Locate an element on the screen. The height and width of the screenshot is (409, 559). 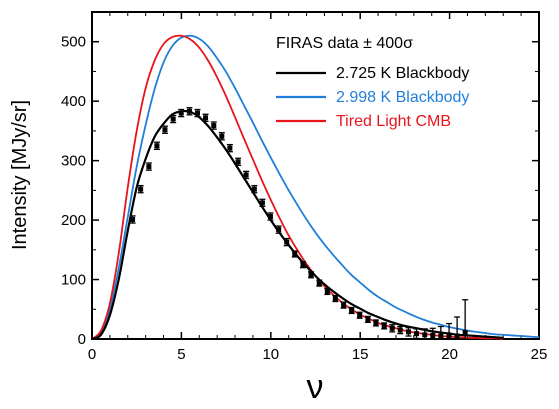
x-tick-label: 0 is located at coordinates (92, 354).